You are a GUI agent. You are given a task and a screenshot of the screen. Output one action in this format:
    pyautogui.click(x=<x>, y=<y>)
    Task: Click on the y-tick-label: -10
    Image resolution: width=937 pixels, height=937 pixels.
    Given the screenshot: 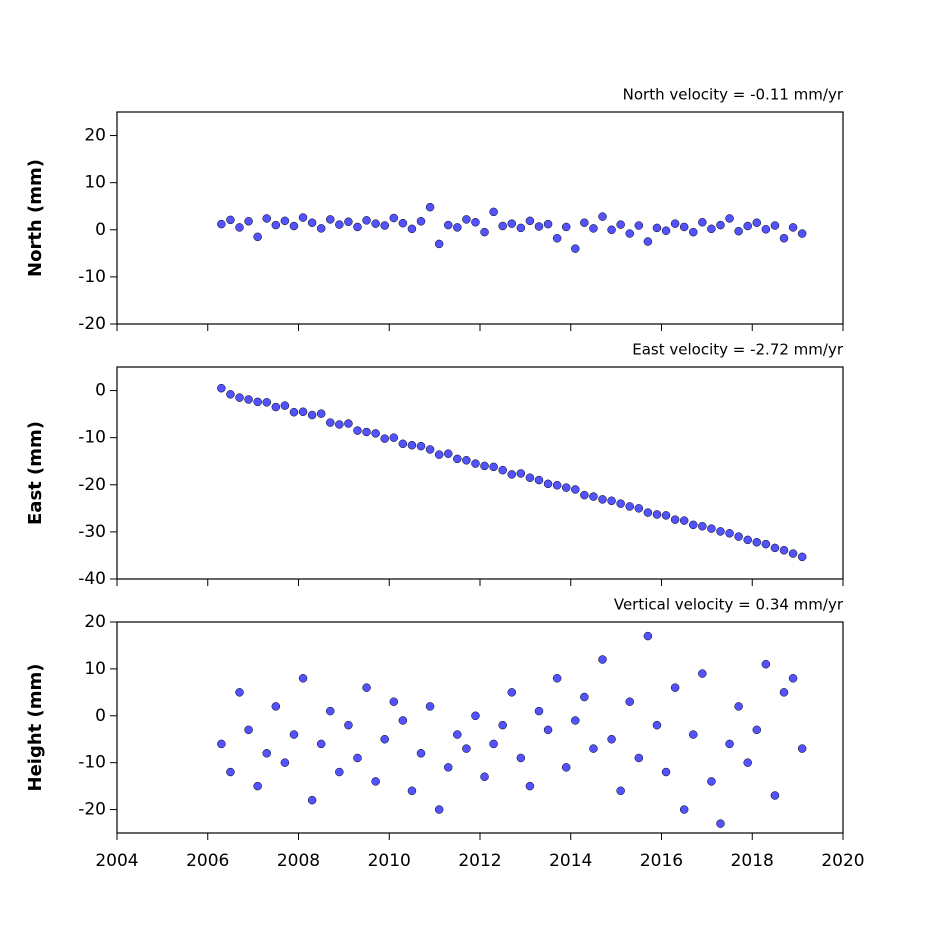 What is the action you would take?
    pyautogui.click(x=92, y=438)
    